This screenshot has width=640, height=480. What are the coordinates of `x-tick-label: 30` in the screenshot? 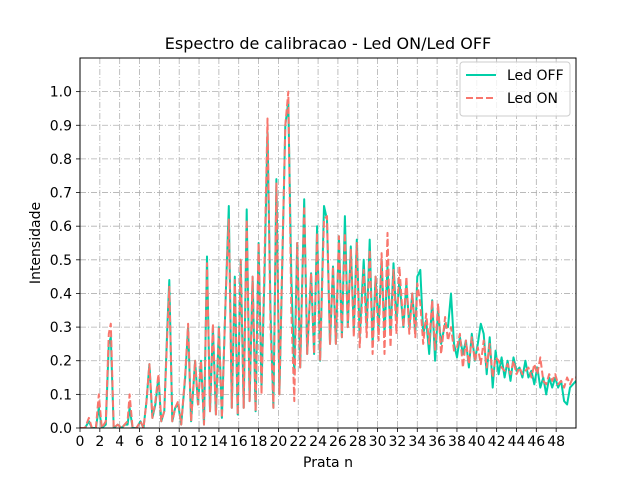 It's located at (378, 442).